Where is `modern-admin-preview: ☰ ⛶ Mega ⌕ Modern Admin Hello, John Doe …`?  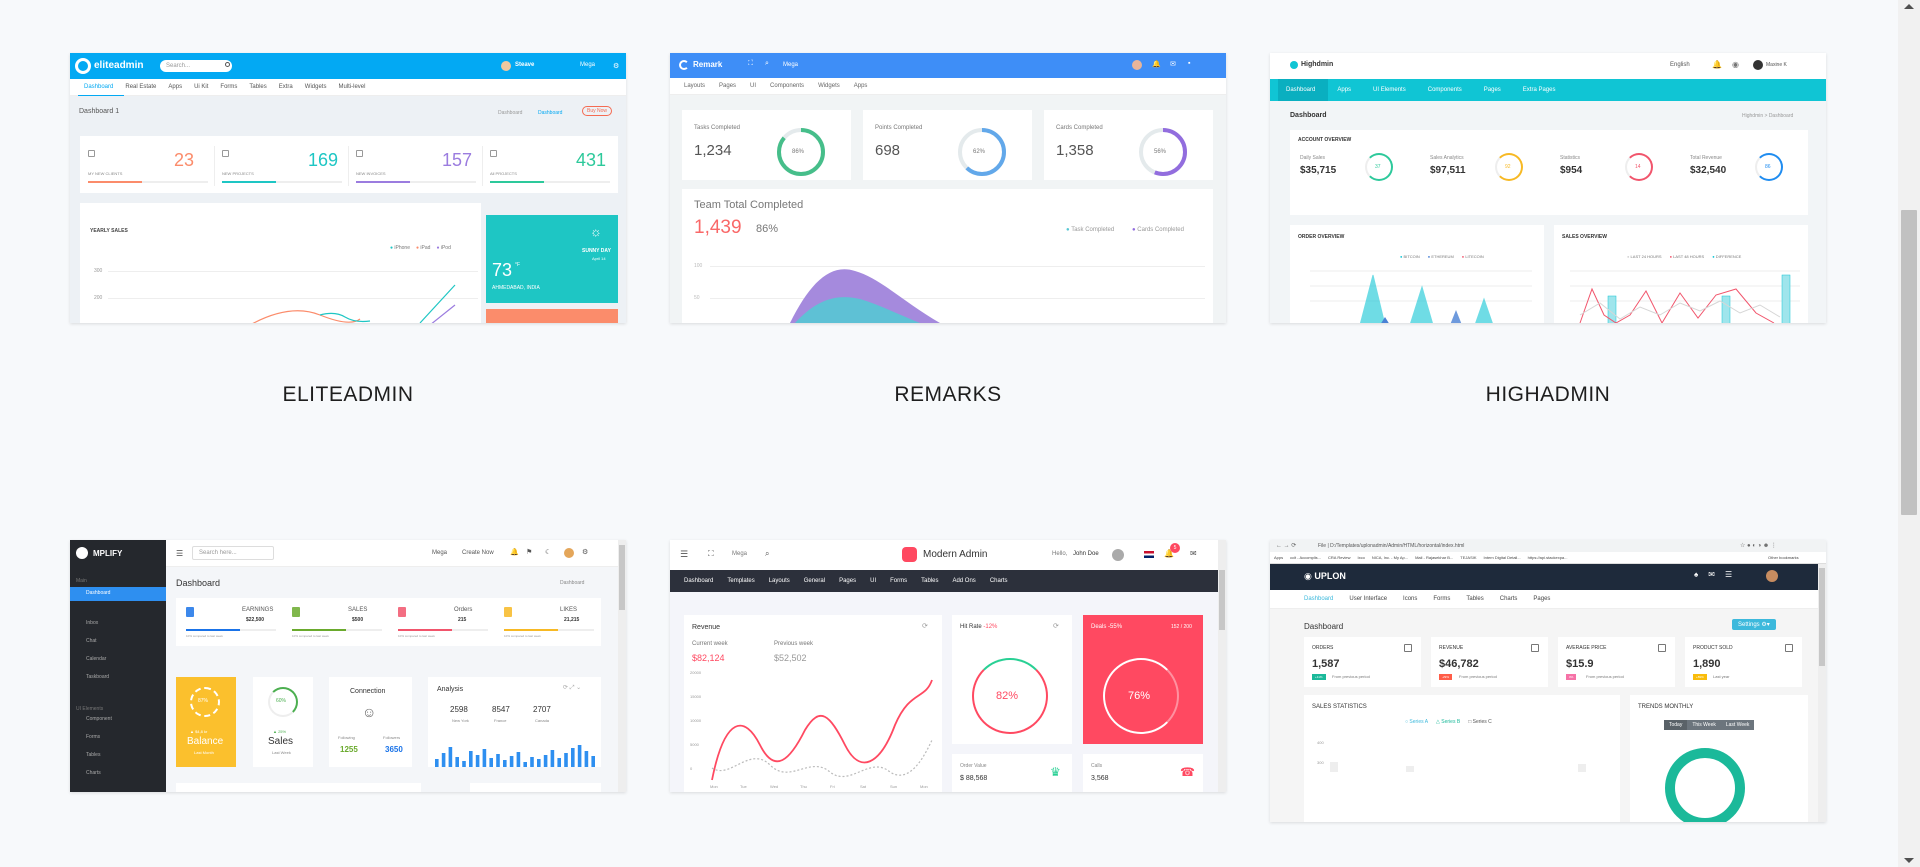
modern-admin-preview: ☰ ⛶ Mega ⌕ Modern Admin Hello, John Doe … is located at coordinates (948, 666).